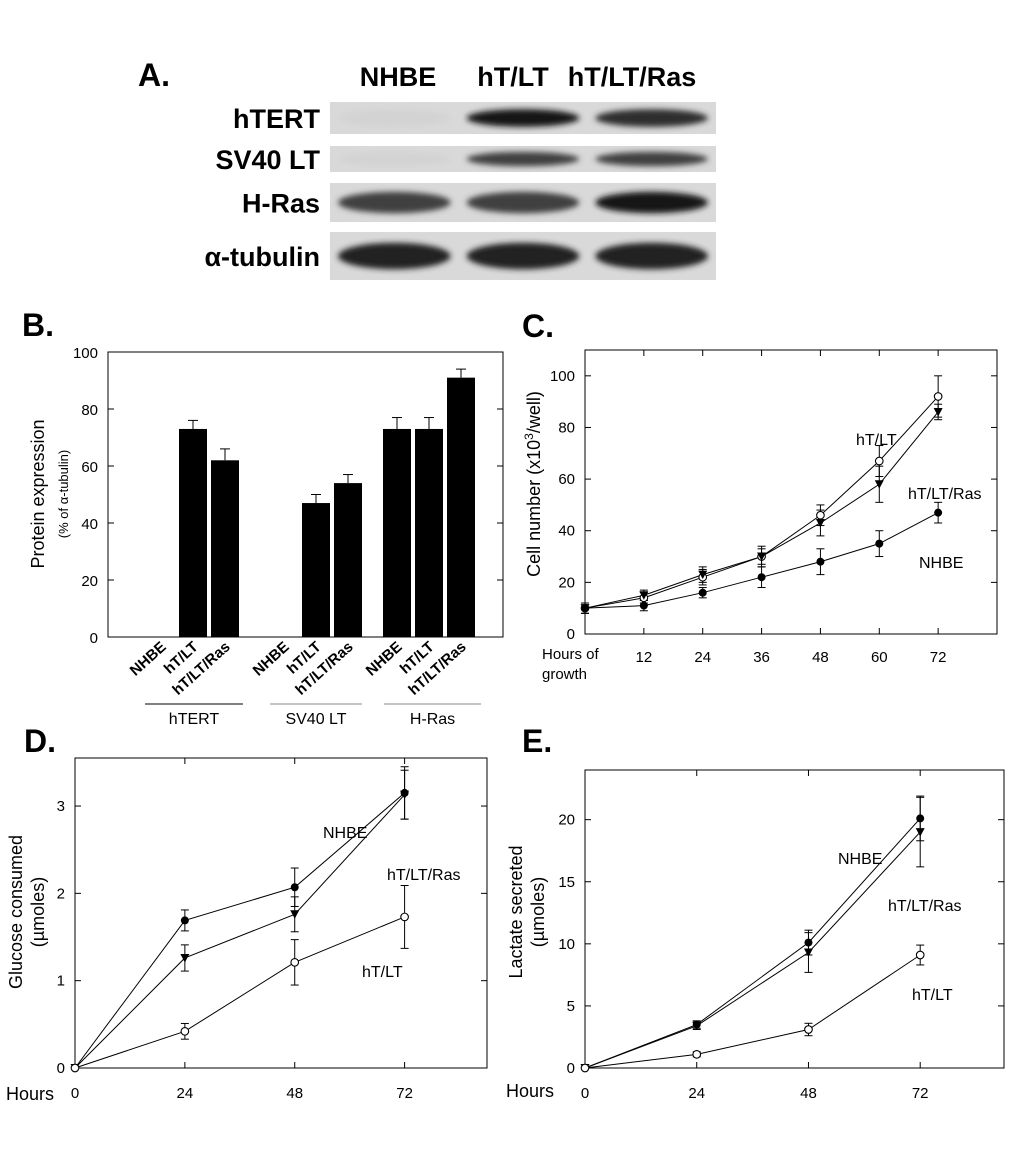 This screenshot has height=1160, width=1024. Describe the element at coordinates (89, 410) in the screenshot. I see `panel-b-ytick-label: 80` at that location.